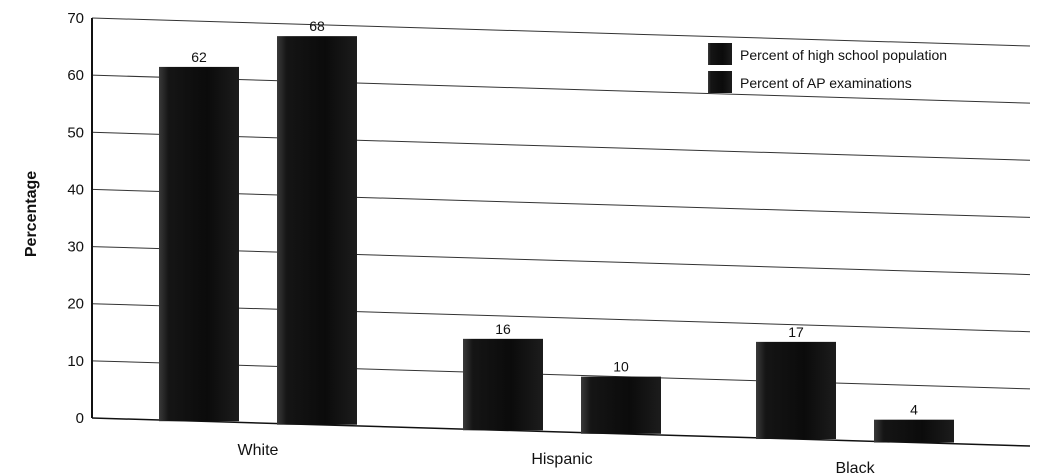 This screenshot has height=474, width=1049. What do you see at coordinates (80, 418) in the screenshot?
I see `y-tick-0: 0` at bounding box center [80, 418].